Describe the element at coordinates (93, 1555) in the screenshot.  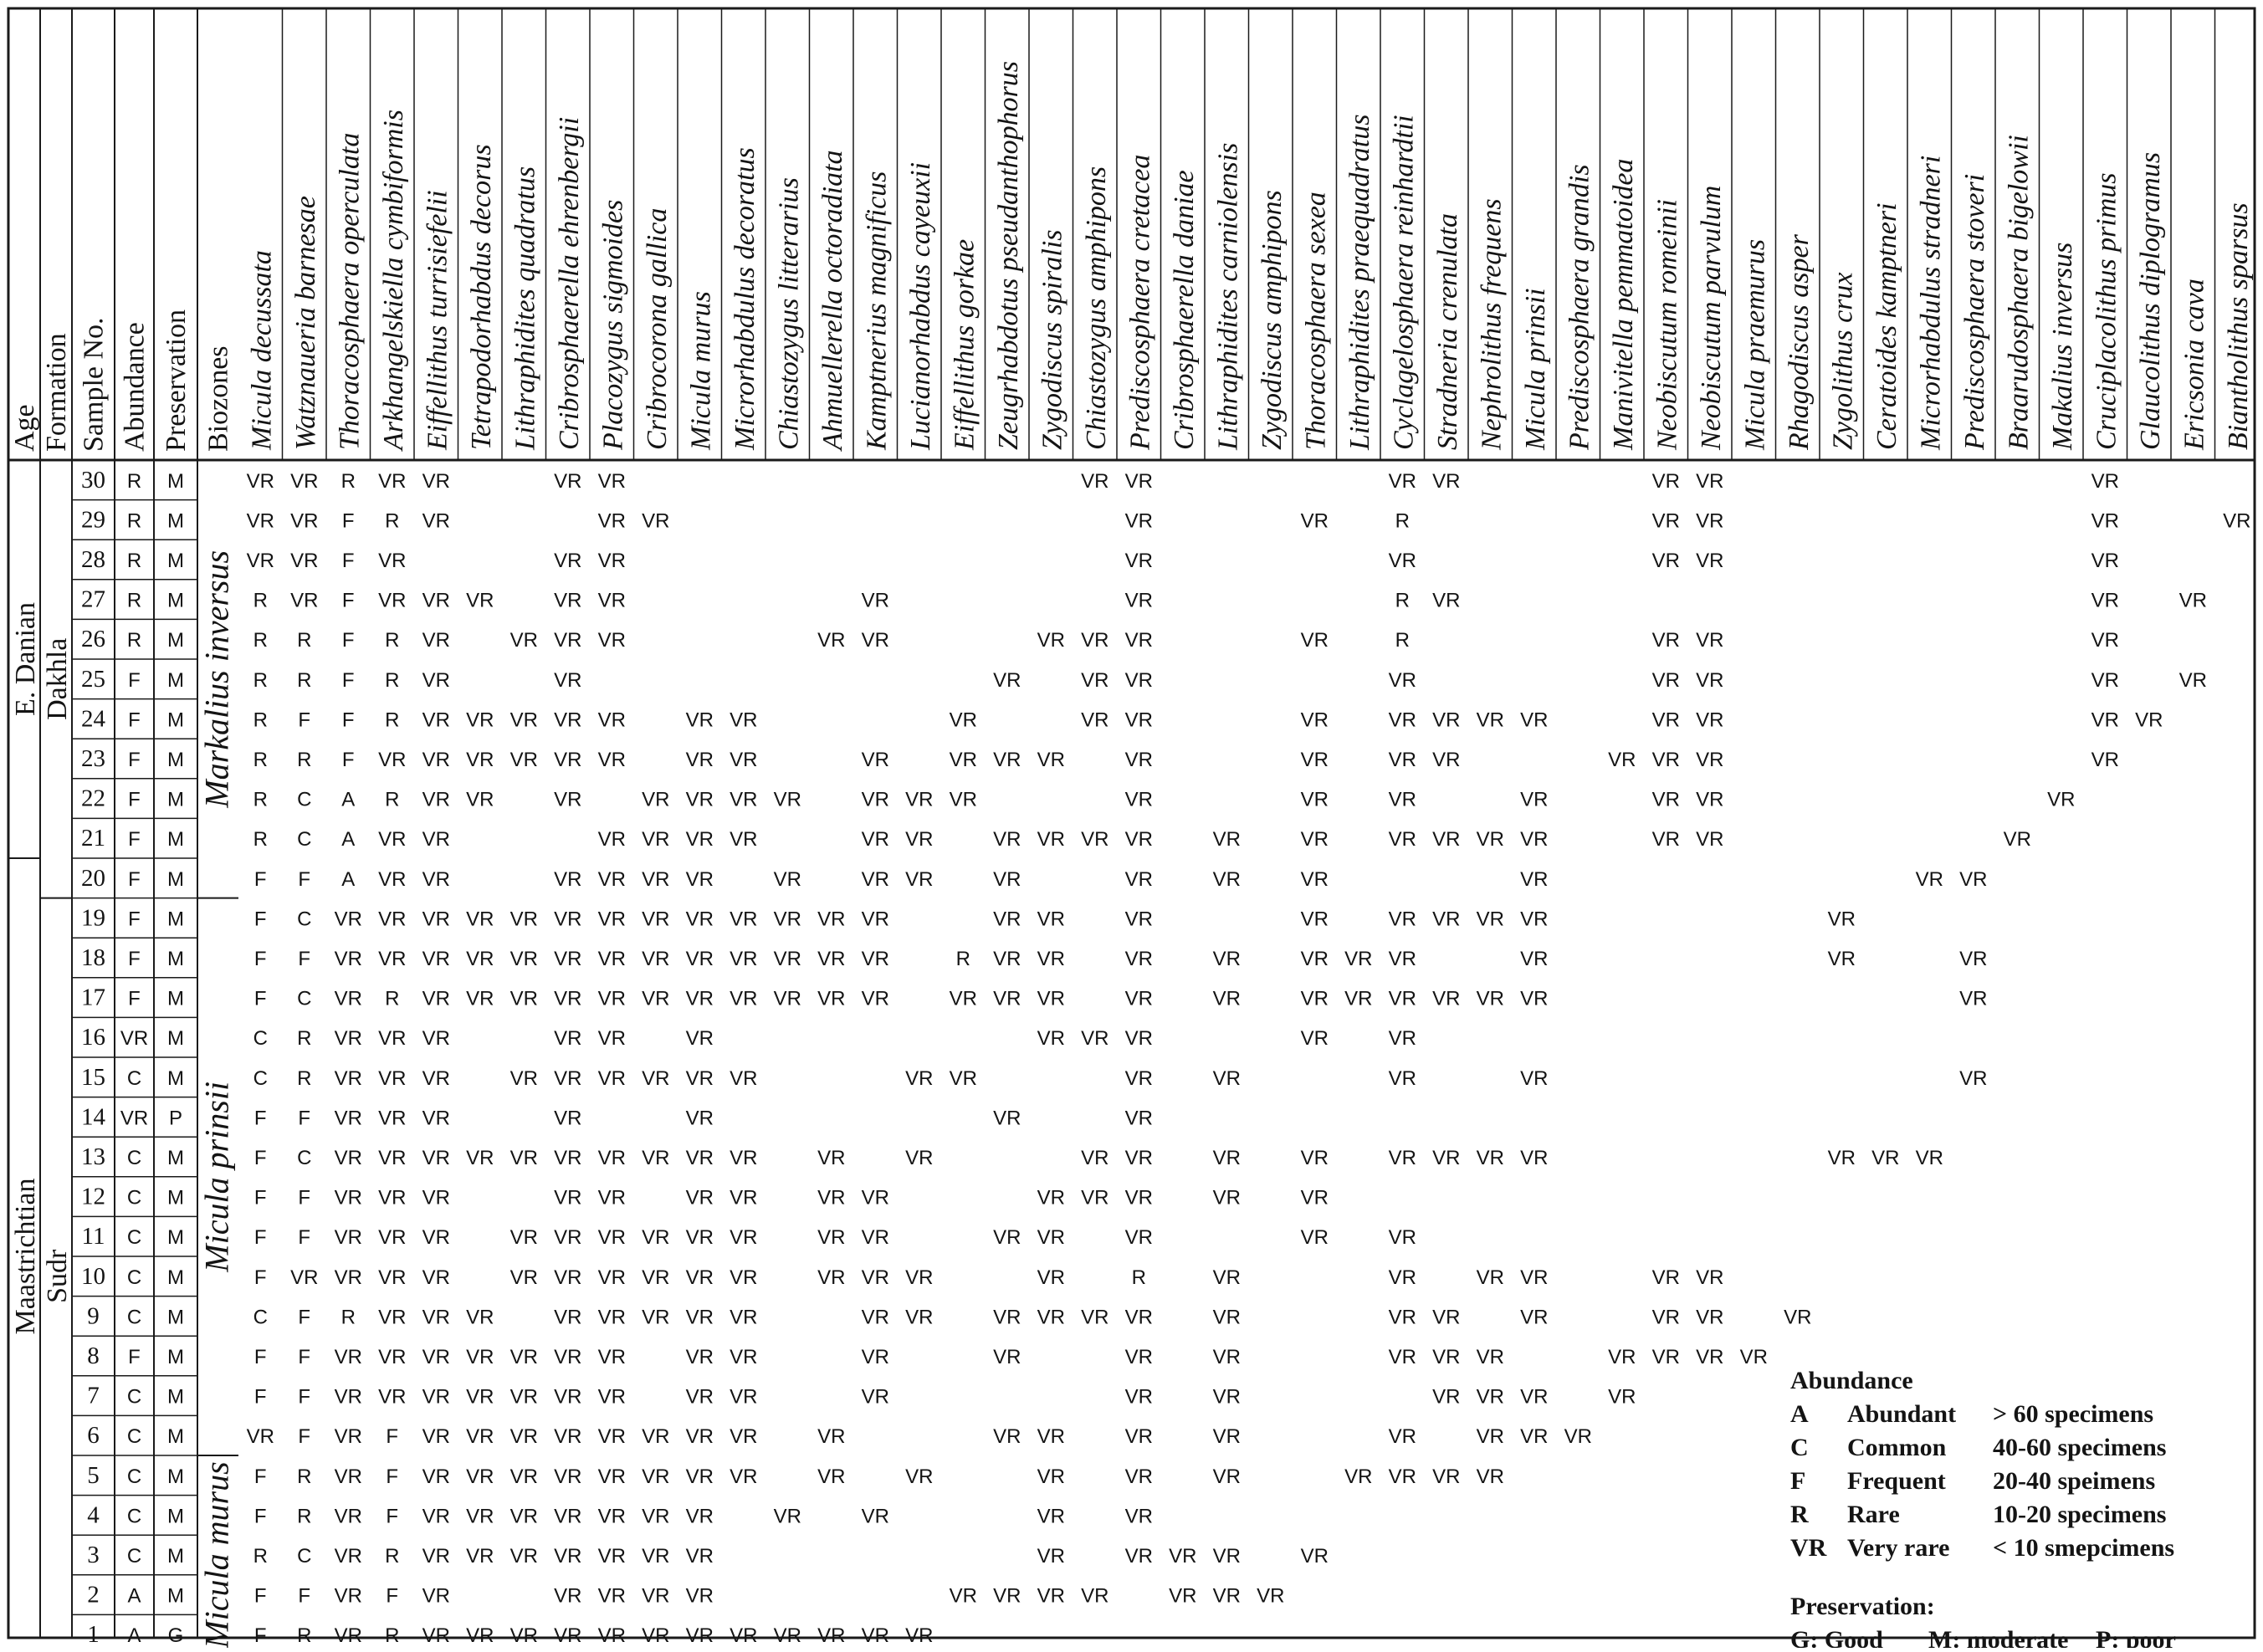
I see `sample-number: 3` at that location.